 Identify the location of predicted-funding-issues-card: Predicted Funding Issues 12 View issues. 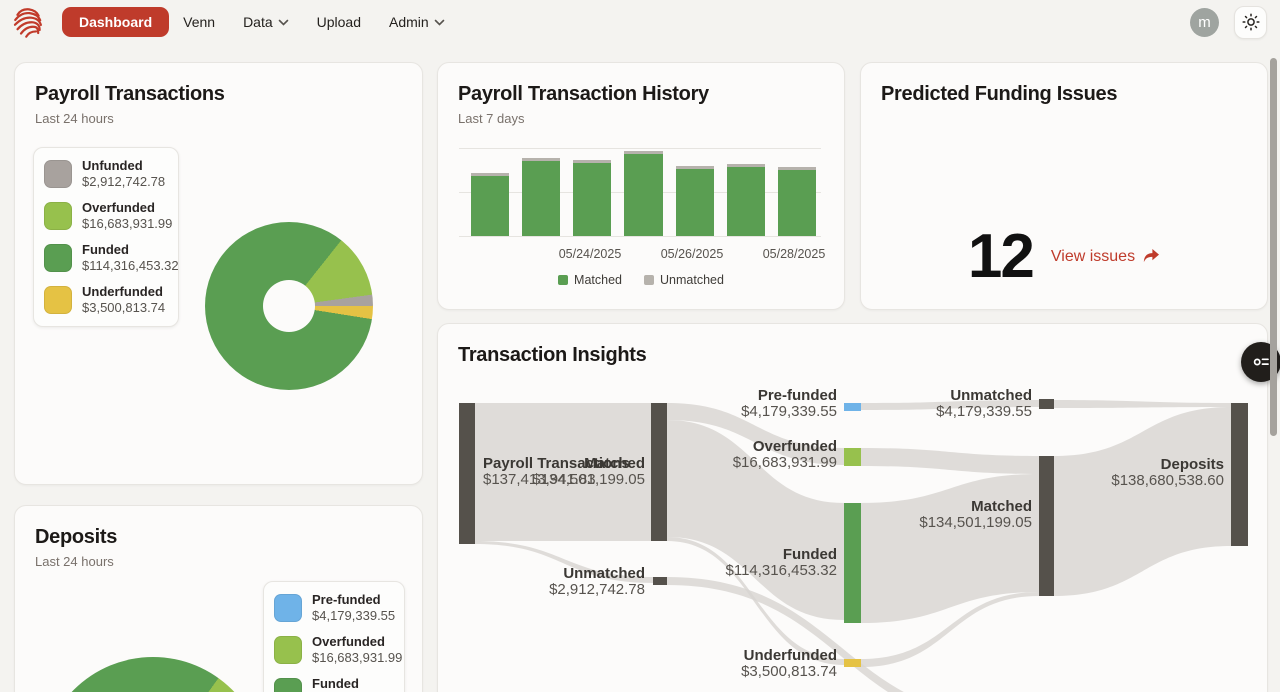
(1064, 186).